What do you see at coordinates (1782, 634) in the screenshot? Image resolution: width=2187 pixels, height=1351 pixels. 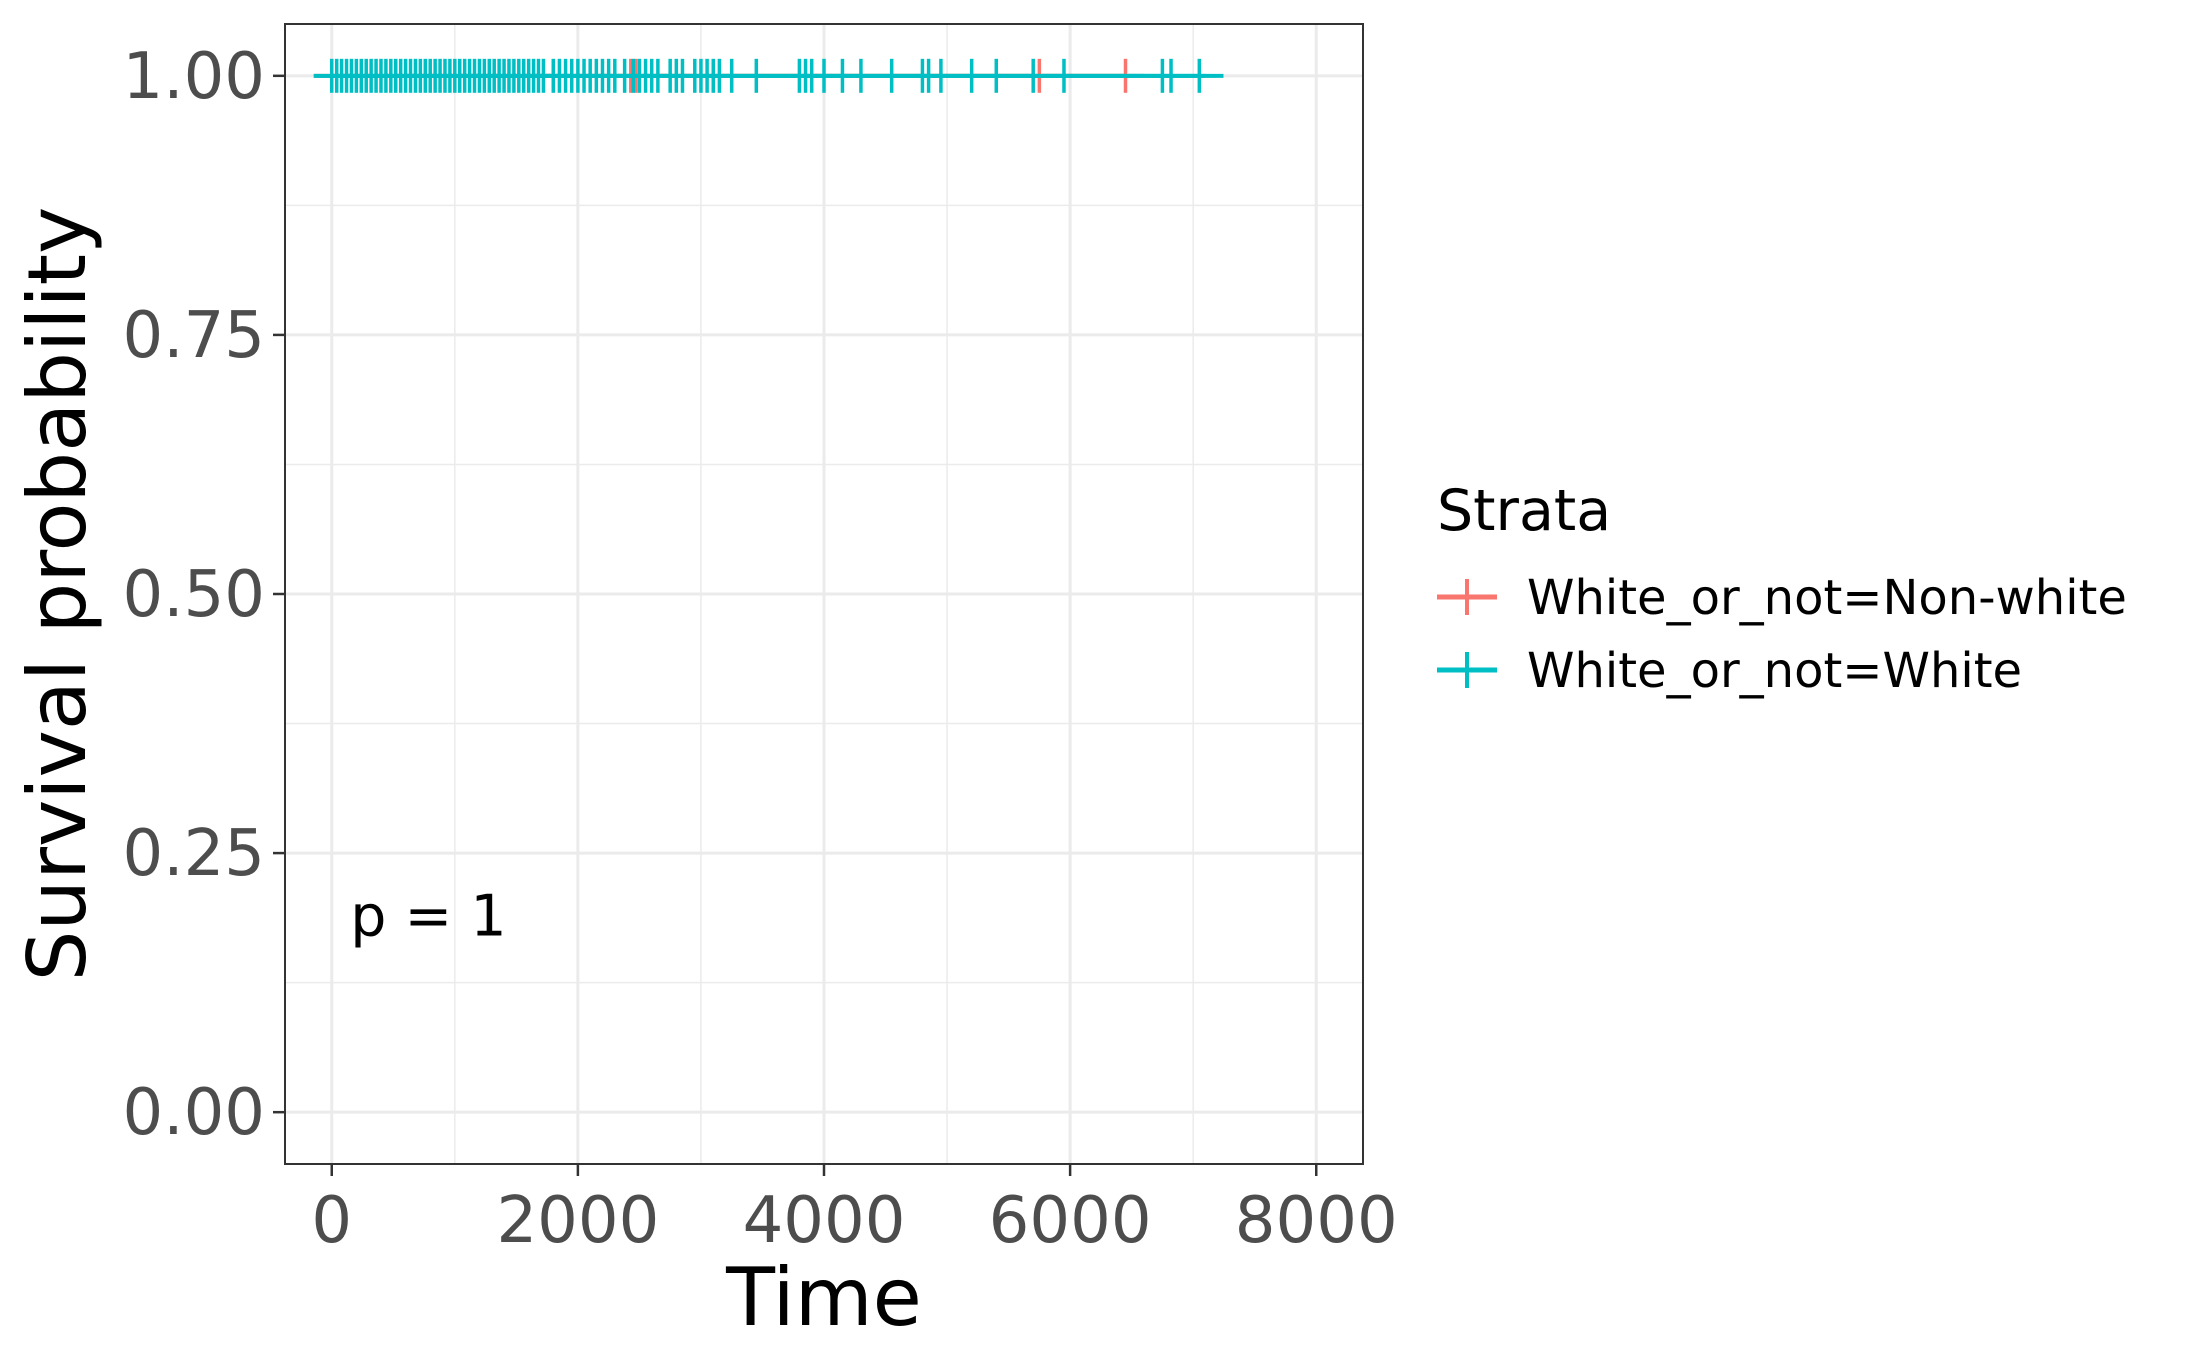 I see `legend-items: White_or_not=Non-white White_or_not=White` at bounding box center [1782, 634].